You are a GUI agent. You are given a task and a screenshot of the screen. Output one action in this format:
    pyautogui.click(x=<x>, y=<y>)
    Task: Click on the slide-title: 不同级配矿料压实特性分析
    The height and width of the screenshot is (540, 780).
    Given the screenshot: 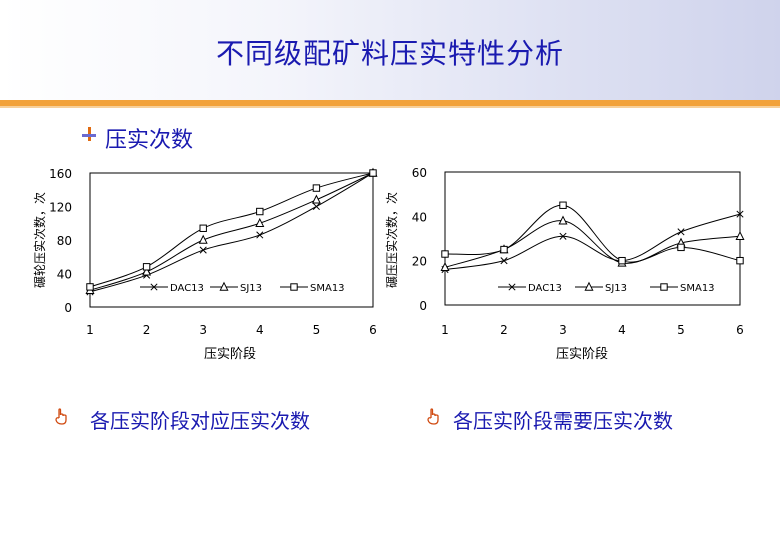 What is the action you would take?
    pyautogui.click(x=389, y=53)
    